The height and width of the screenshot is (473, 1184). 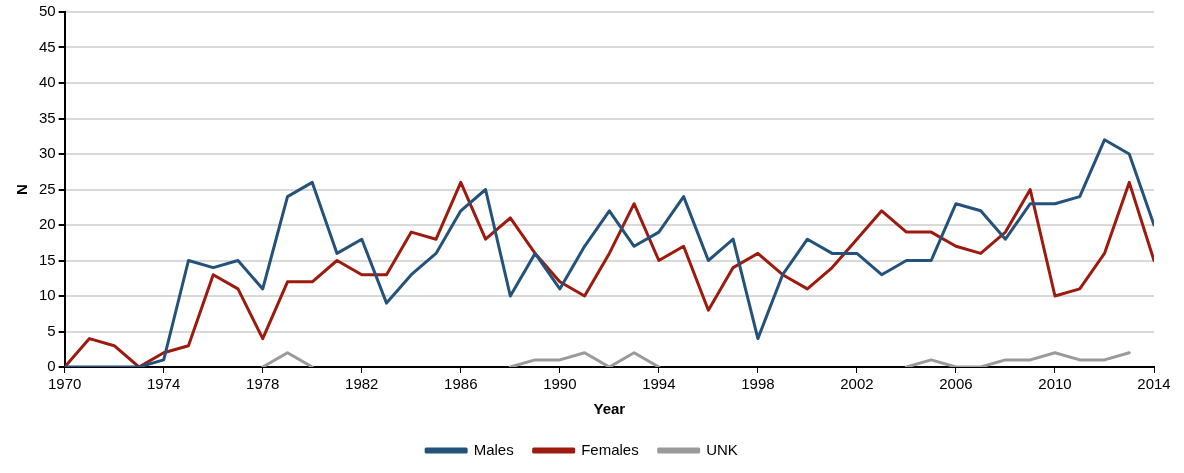 I want to click on x-tick-label: 1982, so click(x=362, y=384).